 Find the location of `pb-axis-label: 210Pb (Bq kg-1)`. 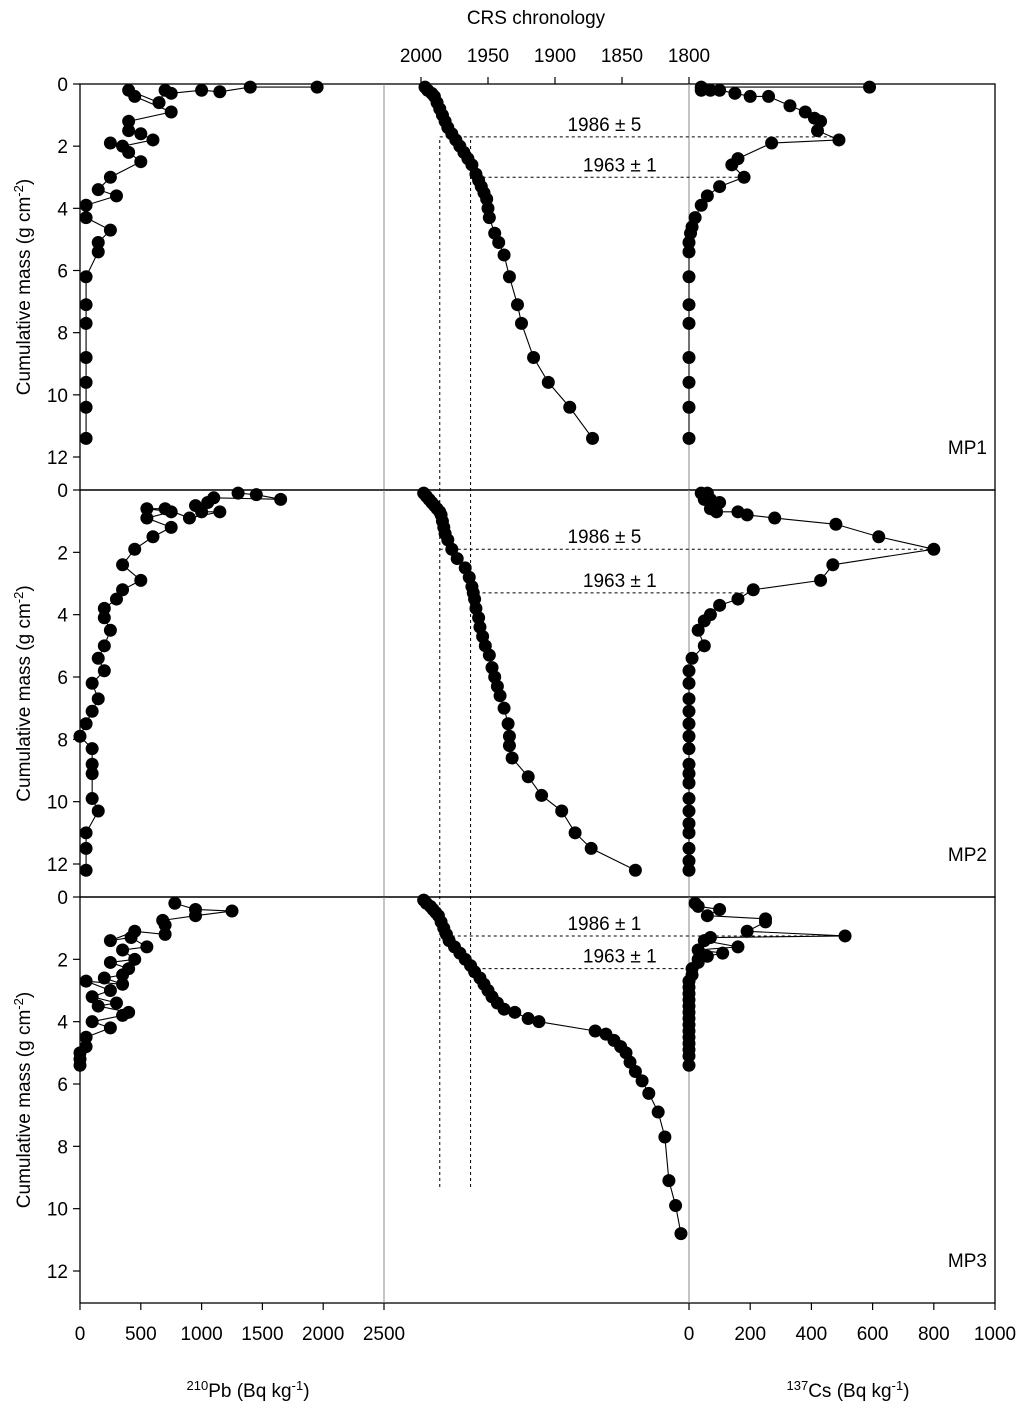

pb-axis-label: 210Pb (Bq kg-1) is located at coordinates (247, 1390).